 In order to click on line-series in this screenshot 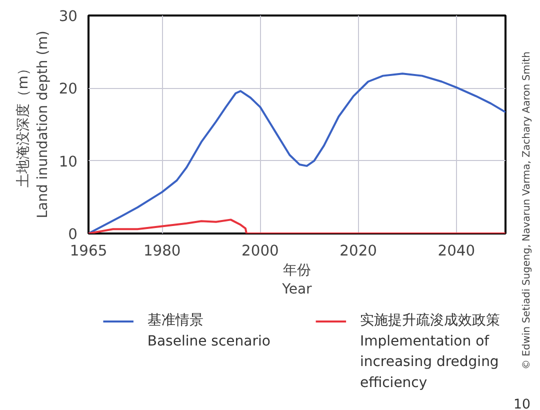, I will do `click(297, 226)`.